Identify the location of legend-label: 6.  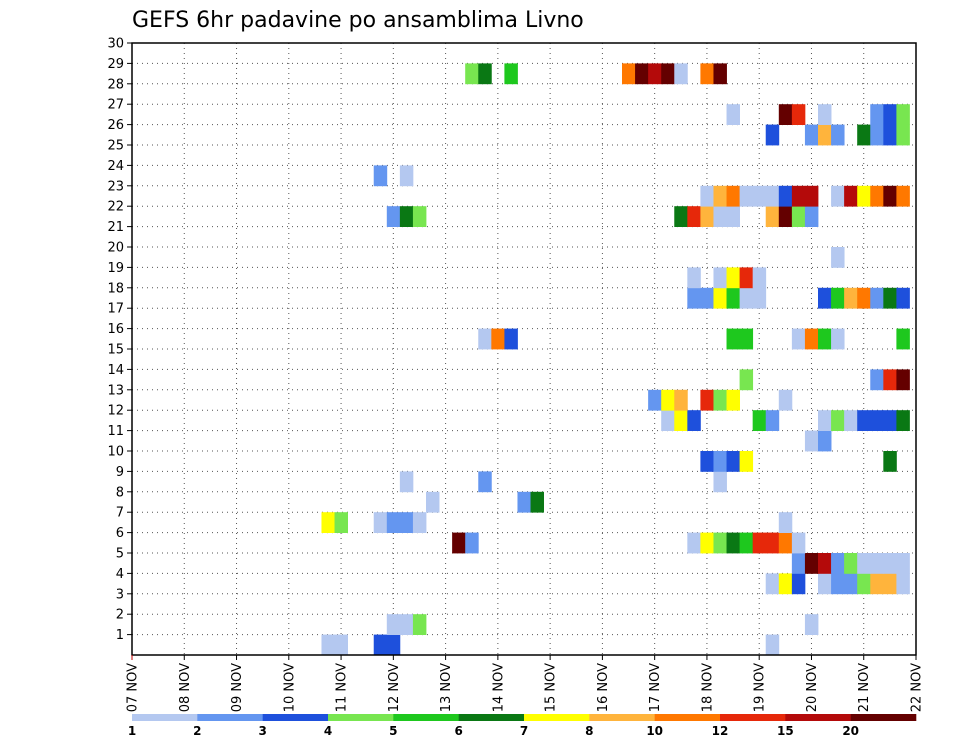
(458, 731).